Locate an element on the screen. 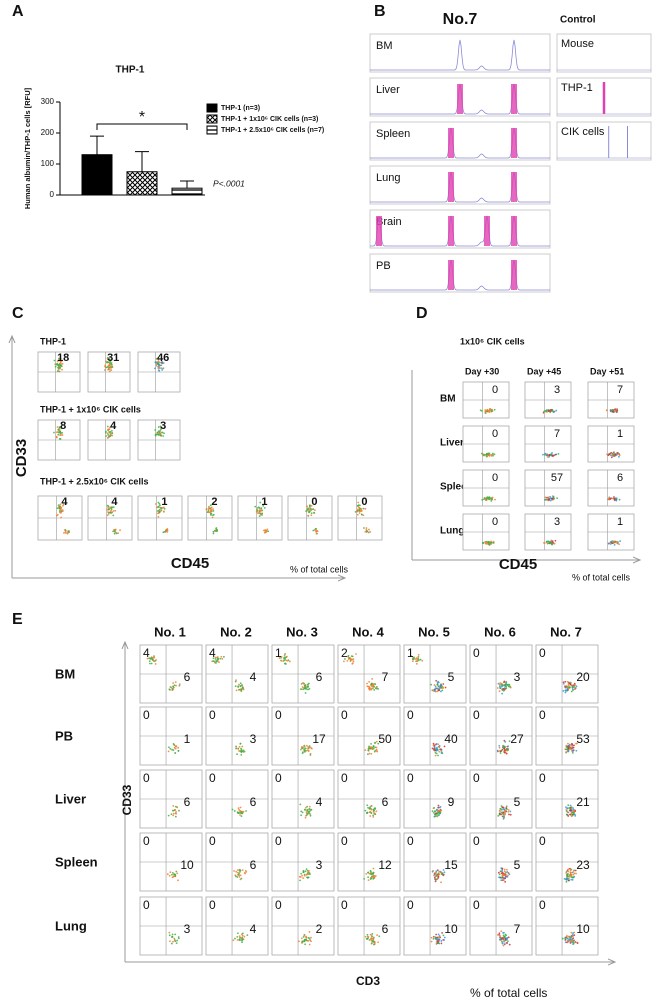  row-label: Liver is located at coordinates (388, 90).